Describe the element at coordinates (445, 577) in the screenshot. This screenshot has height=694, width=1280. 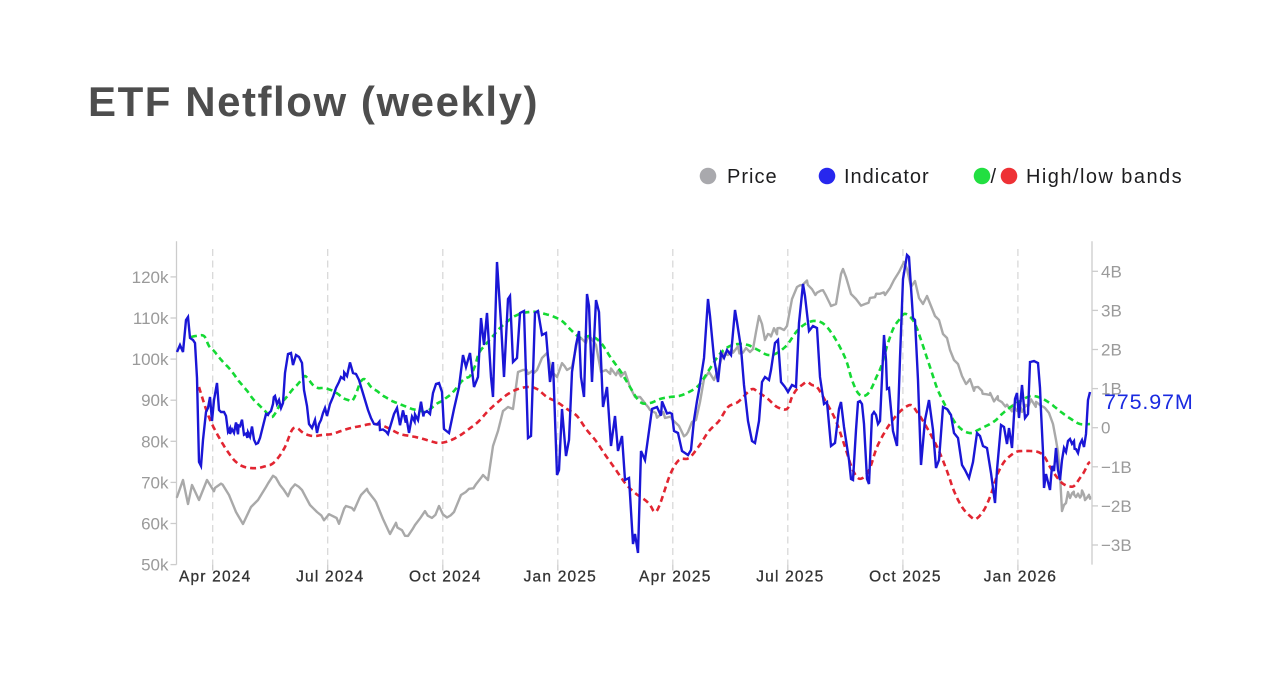
I see `svg-text: Oct 2024` at that location.